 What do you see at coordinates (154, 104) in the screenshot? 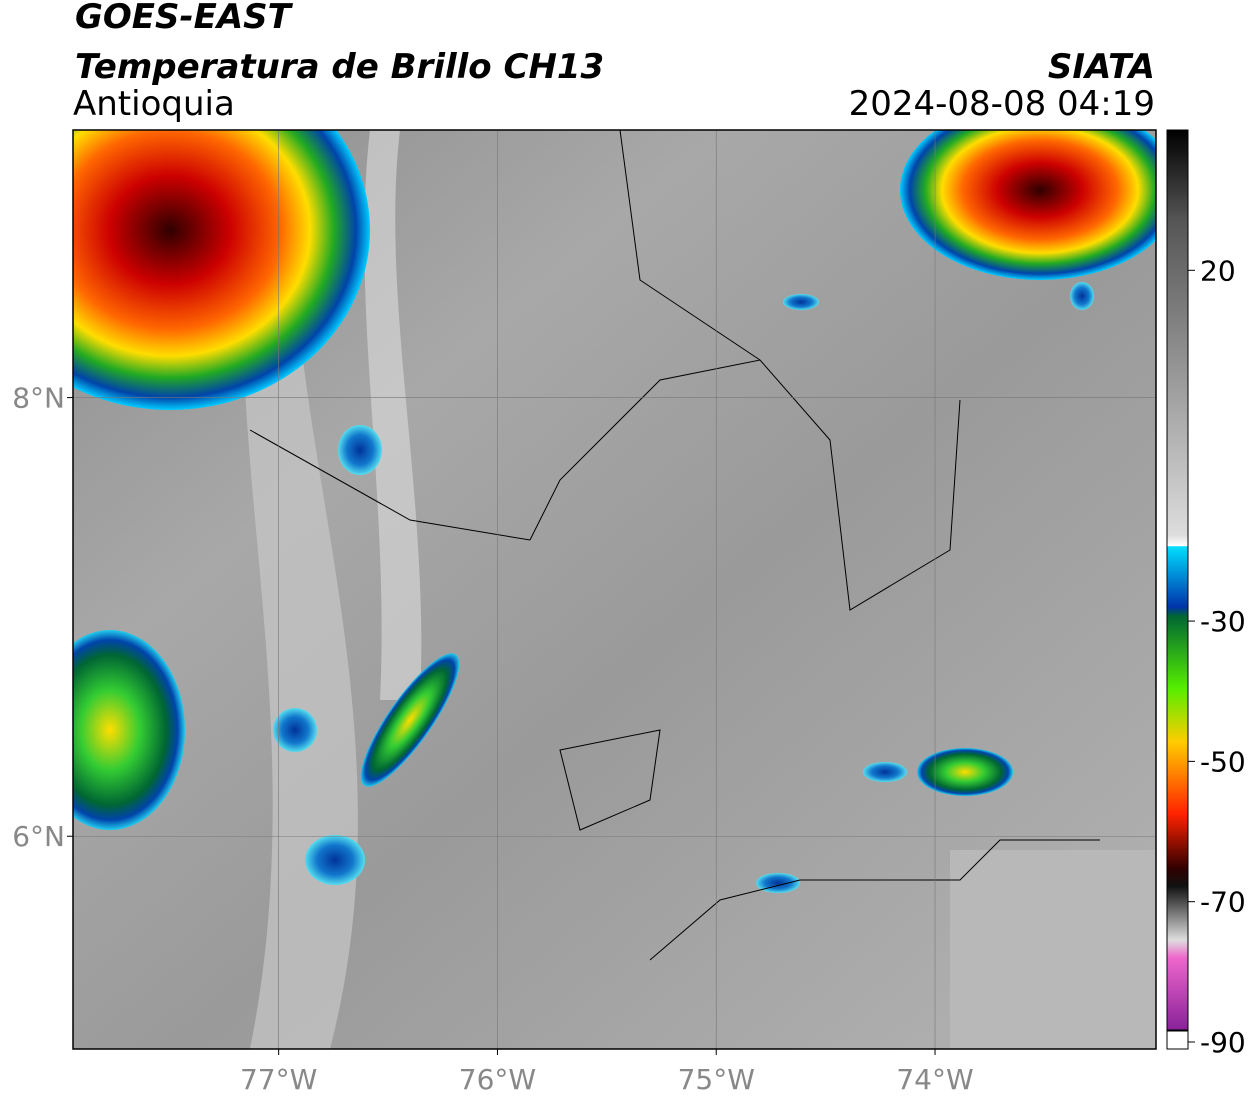
I see `region: Antioquia` at bounding box center [154, 104].